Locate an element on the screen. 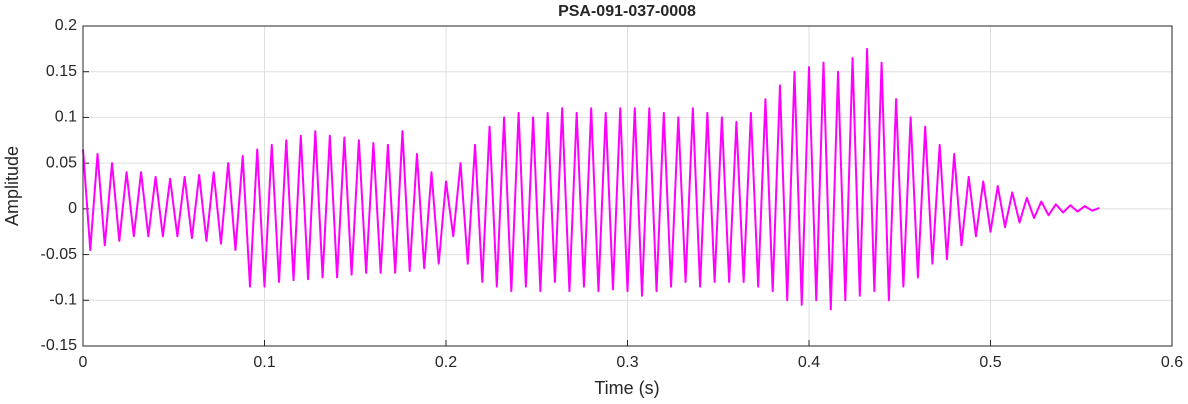 The image size is (1188, 404). y-tick-label: 0.2 is located at coordinates (66, 25).